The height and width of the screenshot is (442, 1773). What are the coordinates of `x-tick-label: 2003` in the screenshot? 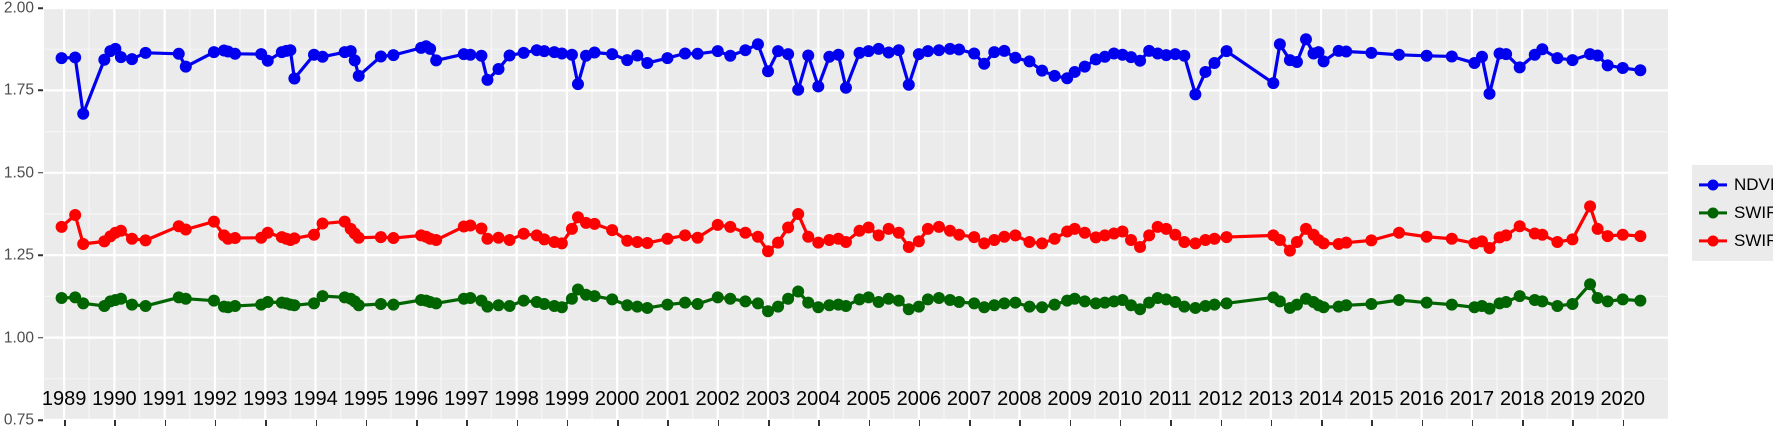 It's located at (768, 399).